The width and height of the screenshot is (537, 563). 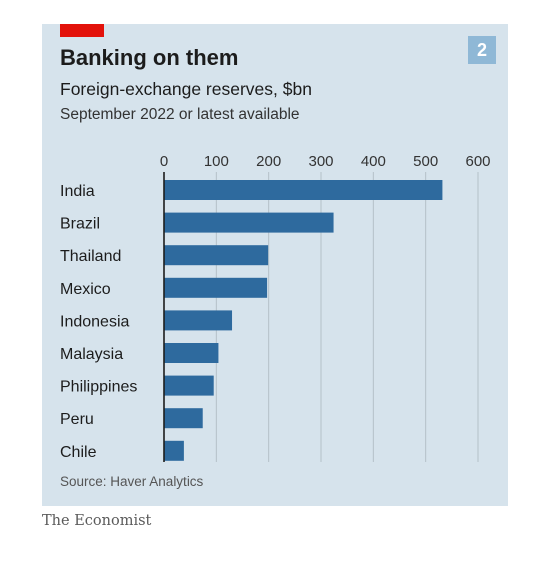 What do you see at coordinates (180, 114) in the screenshot?
I see `chart-date-note: September 2022 or latest available` at bounding box center [180, 114].